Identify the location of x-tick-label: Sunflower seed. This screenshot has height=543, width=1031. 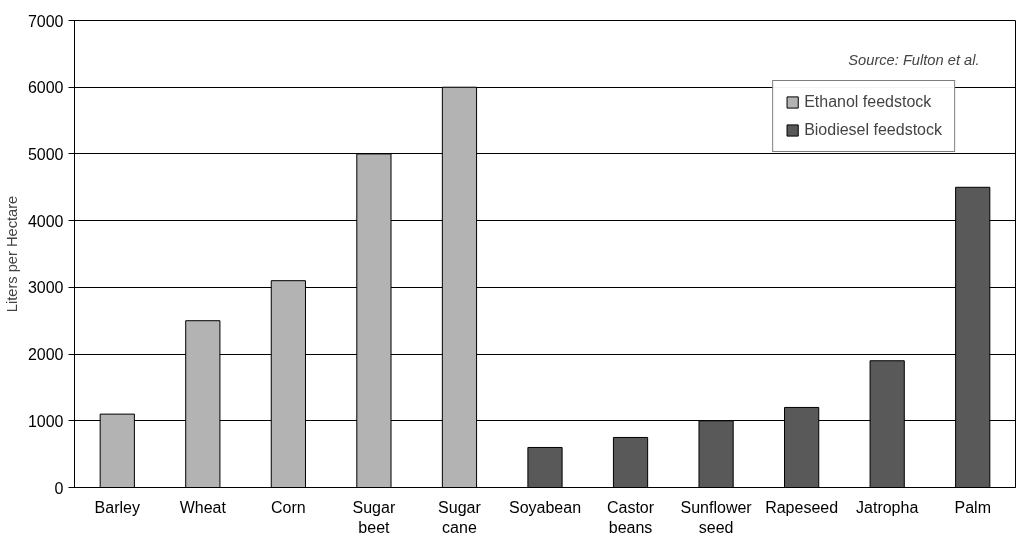
(716, 517).